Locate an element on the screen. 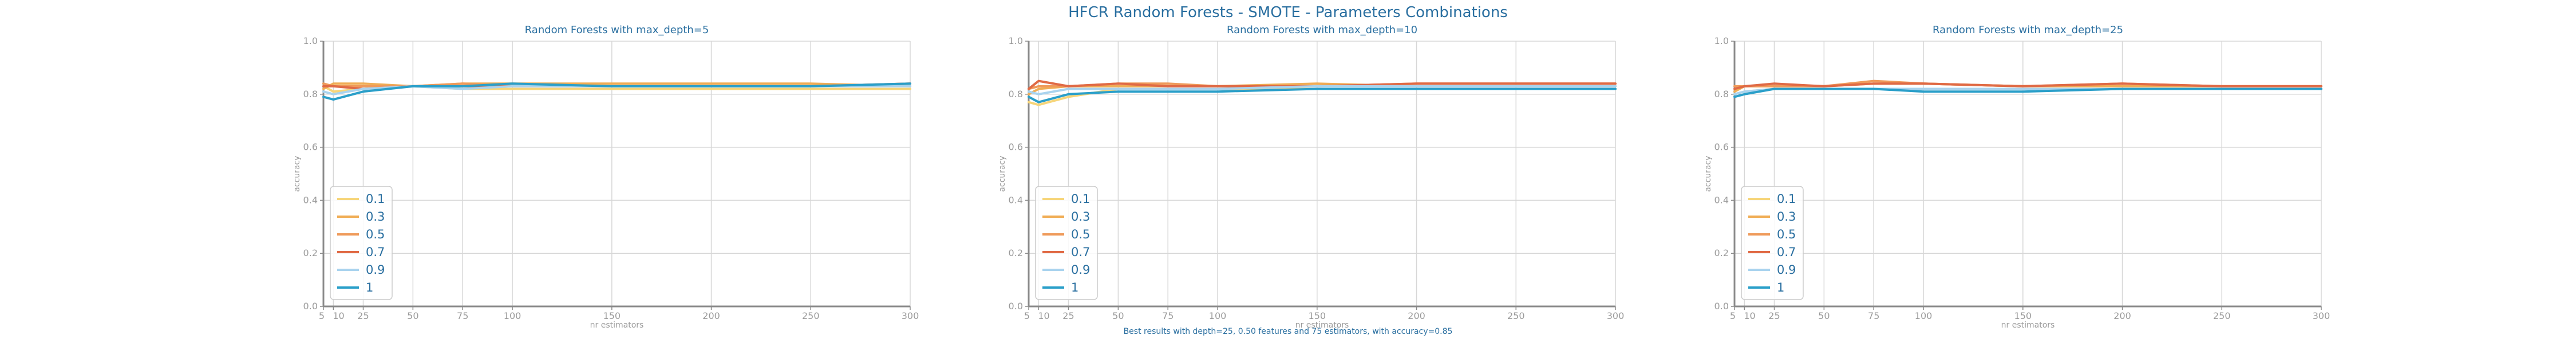  subplot-title: Random Forests with max_depth=25 is located at coordinates (2028, 30).